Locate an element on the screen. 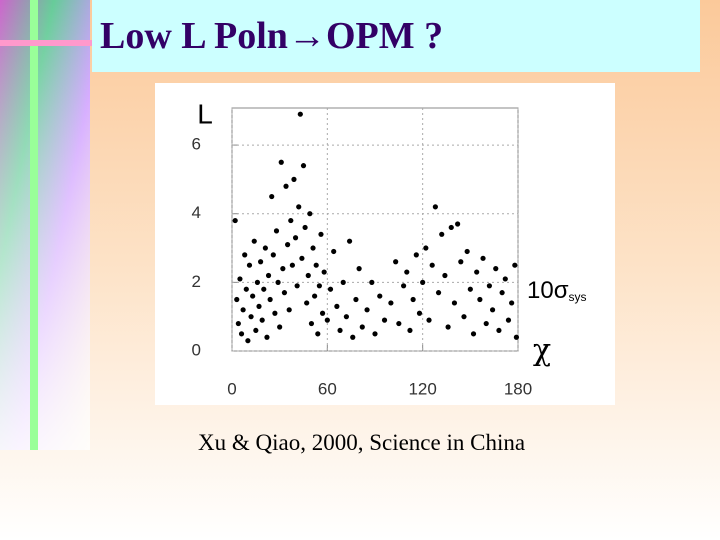  annotation: 10σsys is located at coordinates (557, 290).